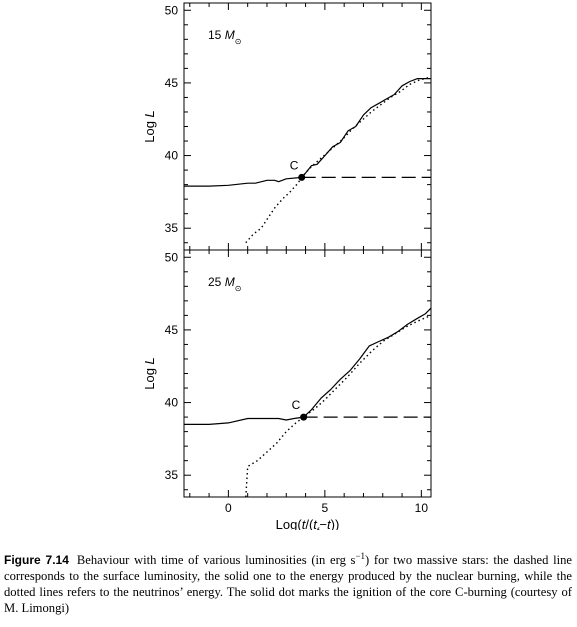  I want to click on x-tick-label: 0, so click(228, 508).